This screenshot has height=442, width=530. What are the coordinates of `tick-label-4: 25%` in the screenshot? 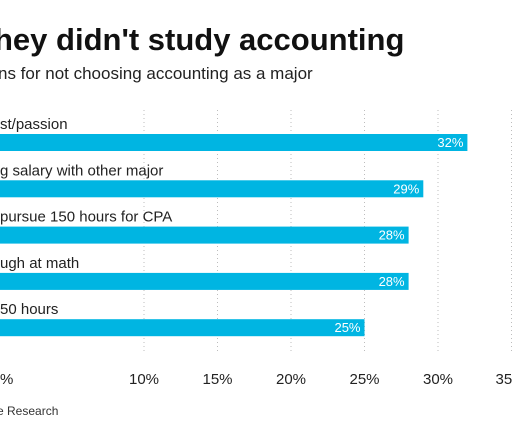 It's located at (364, 379).